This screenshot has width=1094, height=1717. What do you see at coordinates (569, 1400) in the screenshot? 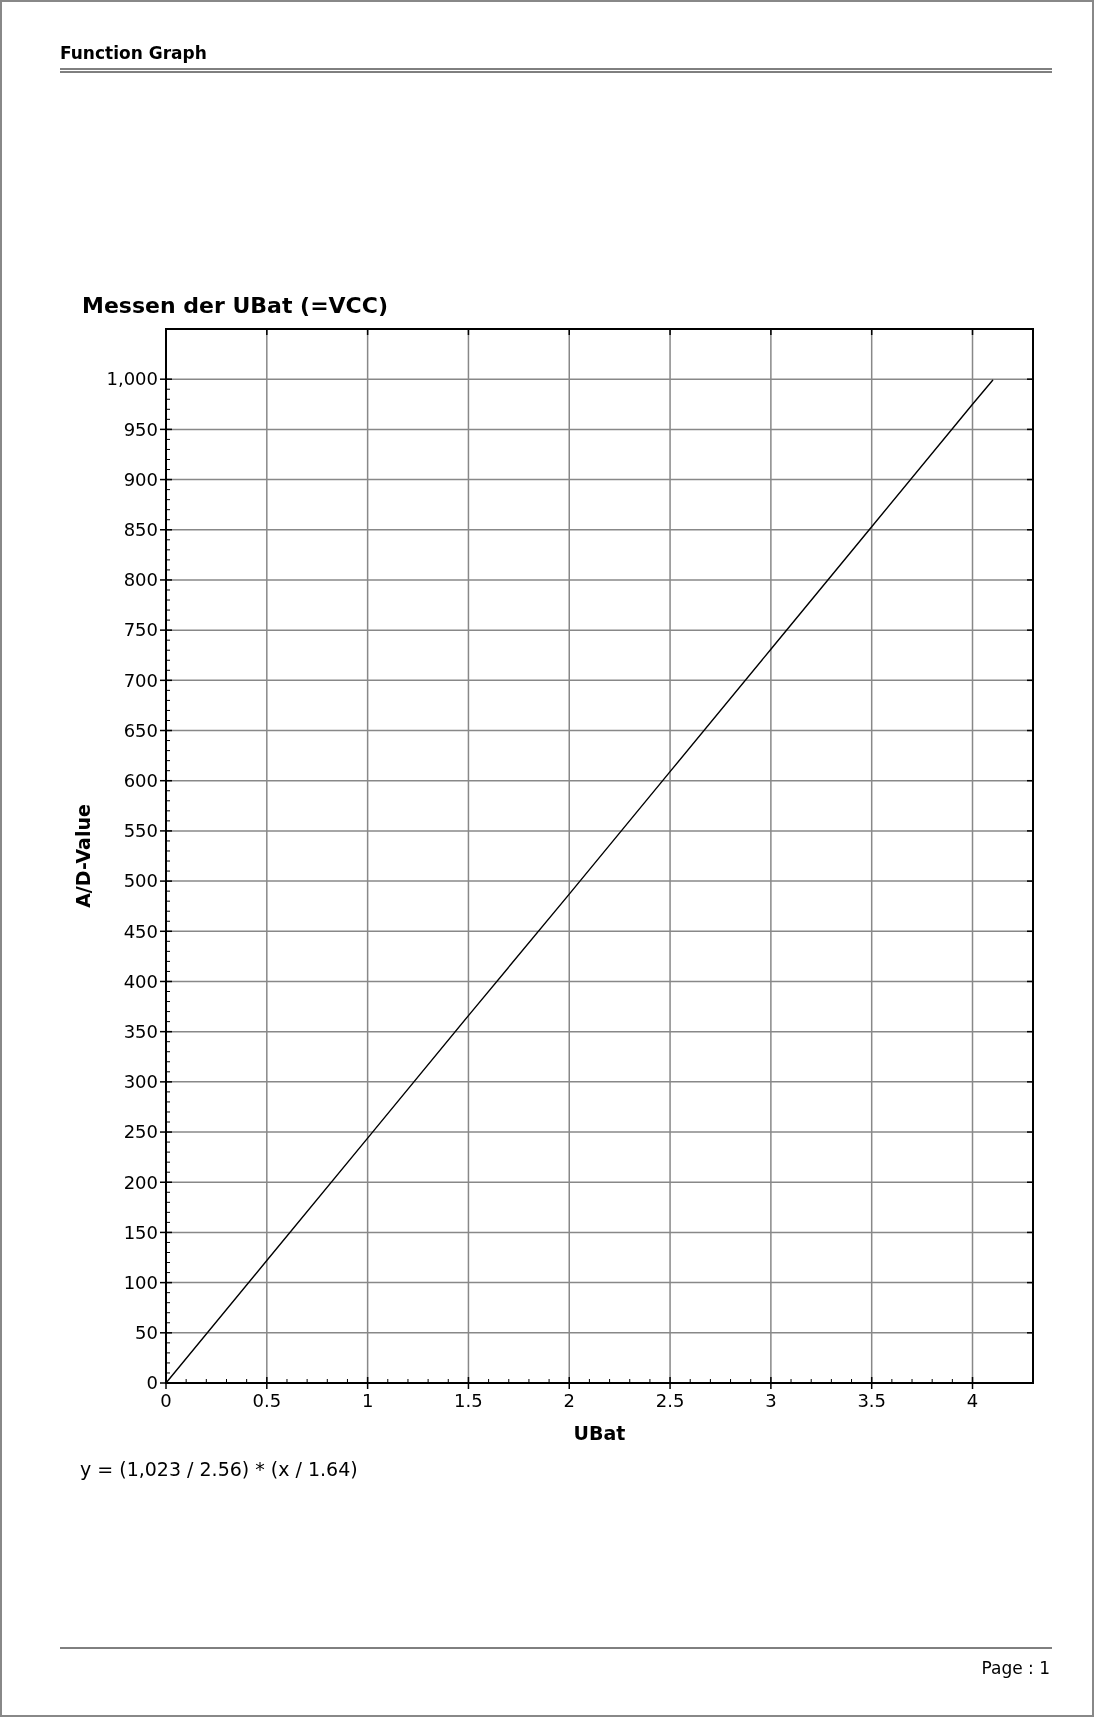
I see `x-tick-label: 2` at bounding box center [569, 1400].